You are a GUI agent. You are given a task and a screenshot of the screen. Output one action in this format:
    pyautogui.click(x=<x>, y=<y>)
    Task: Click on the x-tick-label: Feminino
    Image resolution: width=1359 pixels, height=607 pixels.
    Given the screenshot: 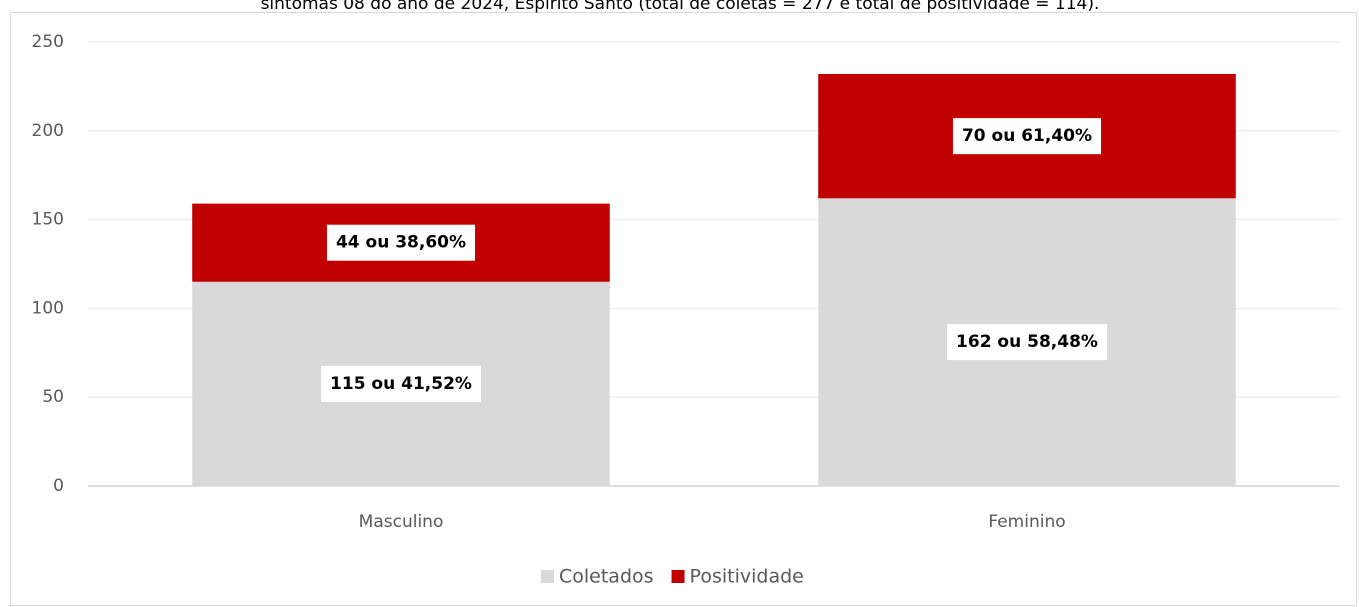 What is the action you would take?
    pyautogui.click(x=1026, y=522)
    